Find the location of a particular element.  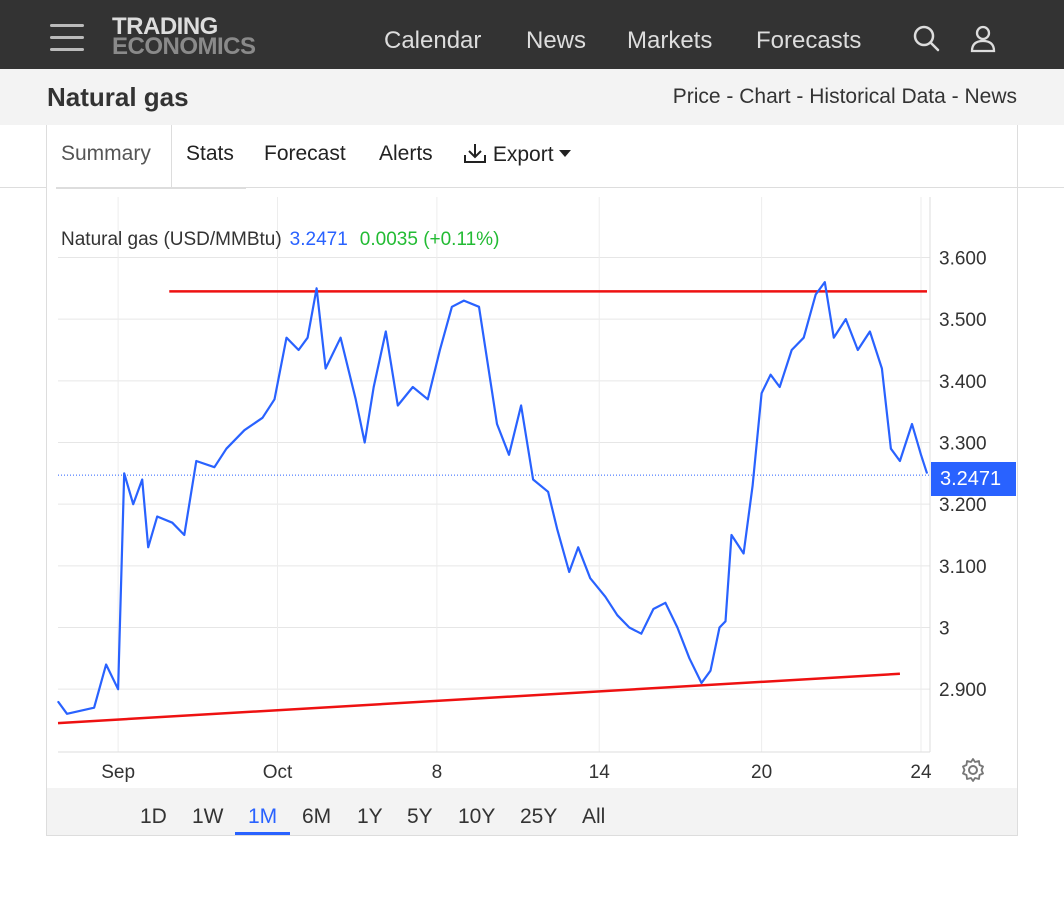

range-25y: 25Y is located at coordinates (539, 816).